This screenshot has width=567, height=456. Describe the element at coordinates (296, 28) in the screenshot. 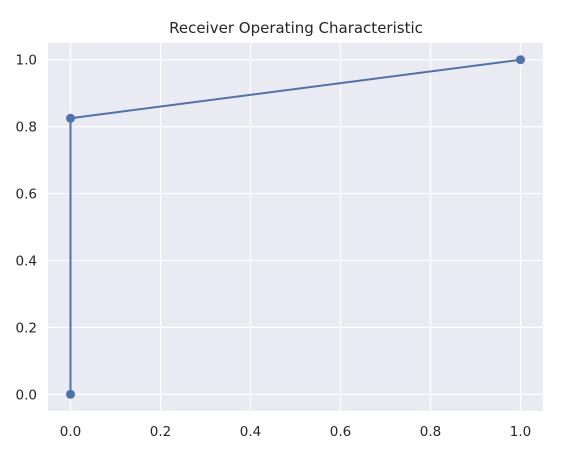

I see `chart-title: Receiver Operating Characteristic` at that location.